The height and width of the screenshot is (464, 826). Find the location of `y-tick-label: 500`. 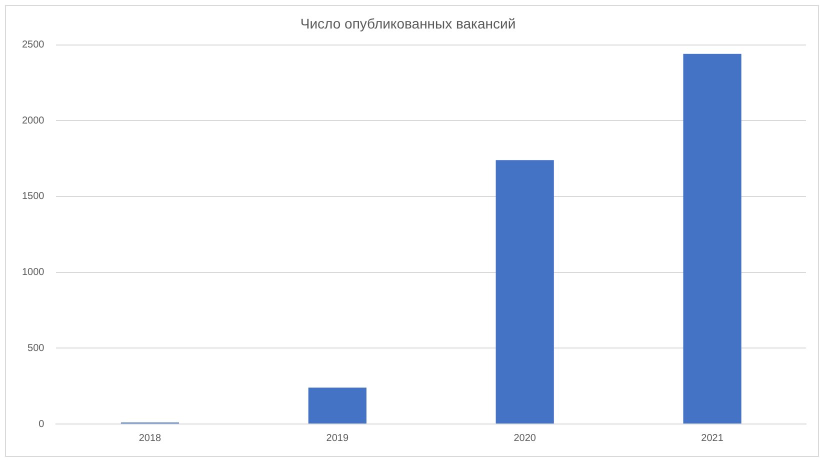

y-tick-label: 500 is located at coordinates (36, 348).